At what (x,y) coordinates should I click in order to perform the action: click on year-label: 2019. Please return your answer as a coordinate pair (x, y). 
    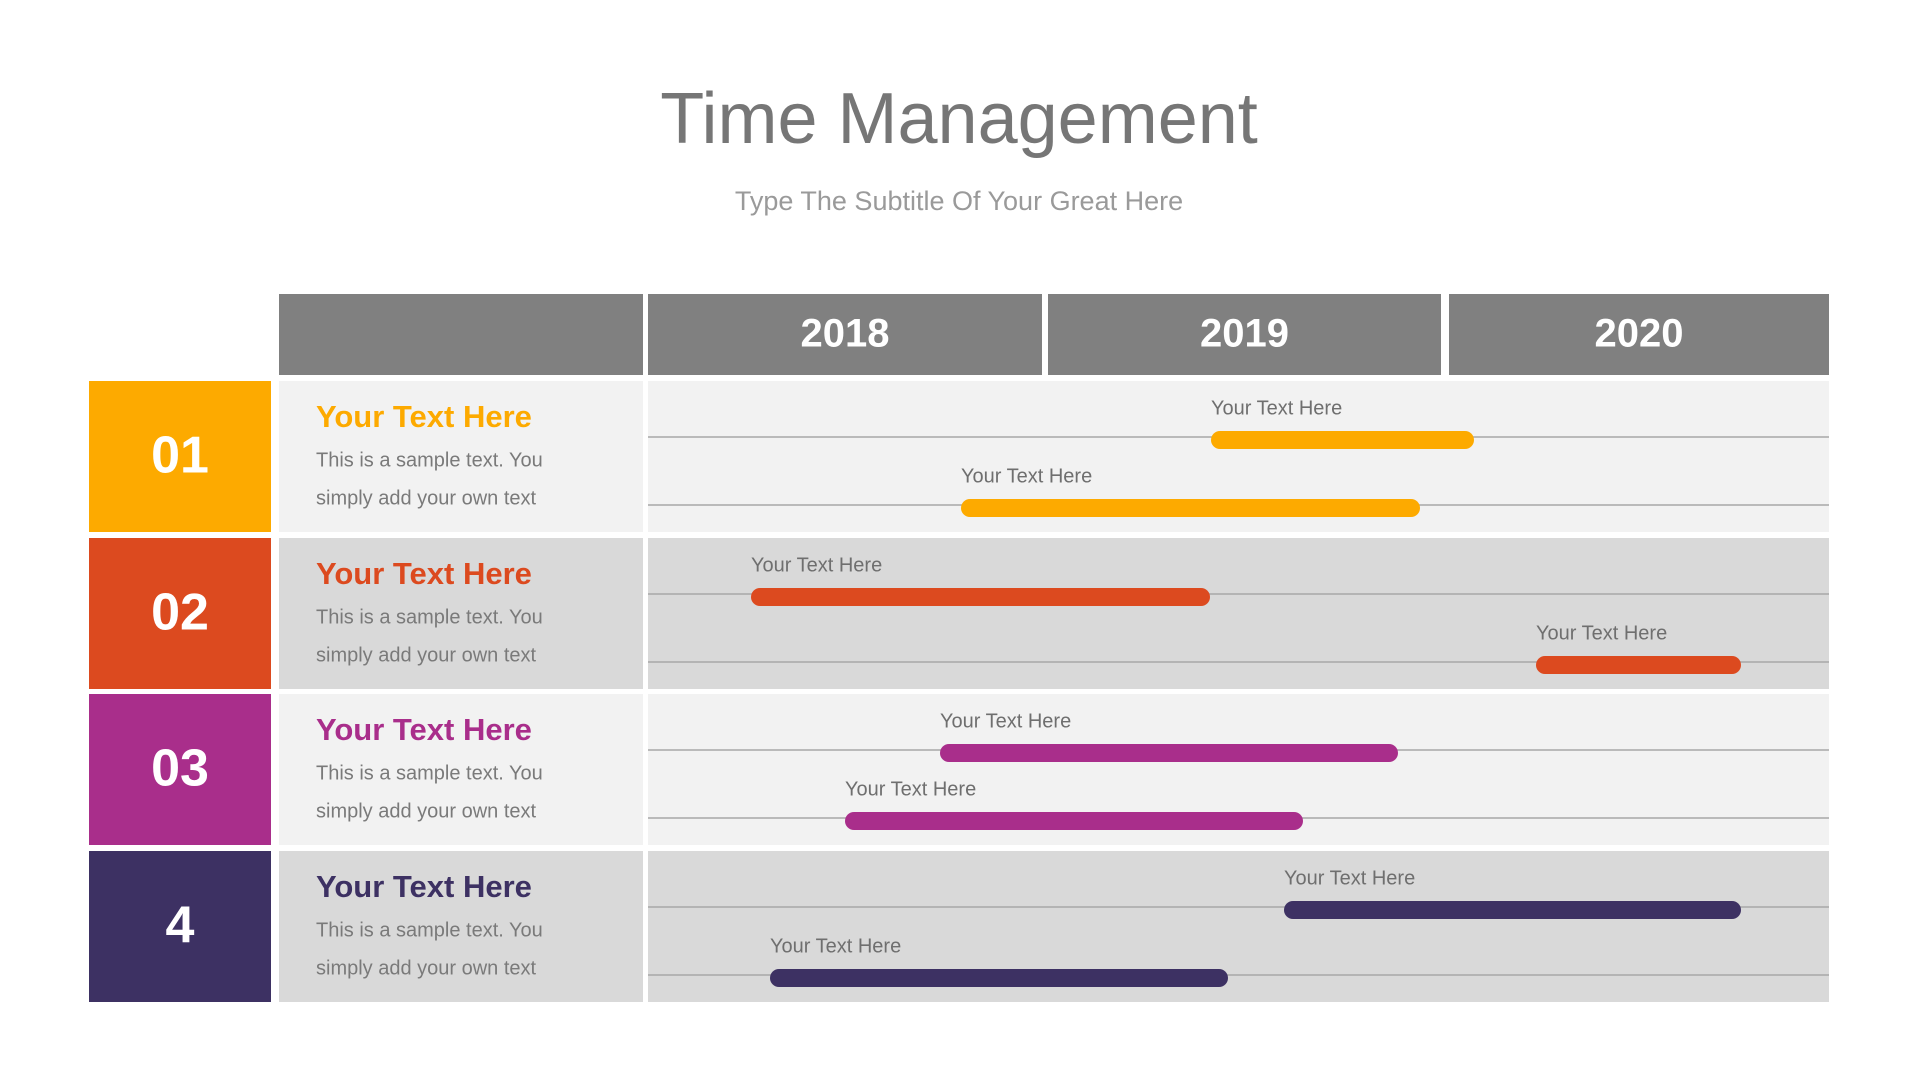
    Looking at the image, I should click on (1244, 334).